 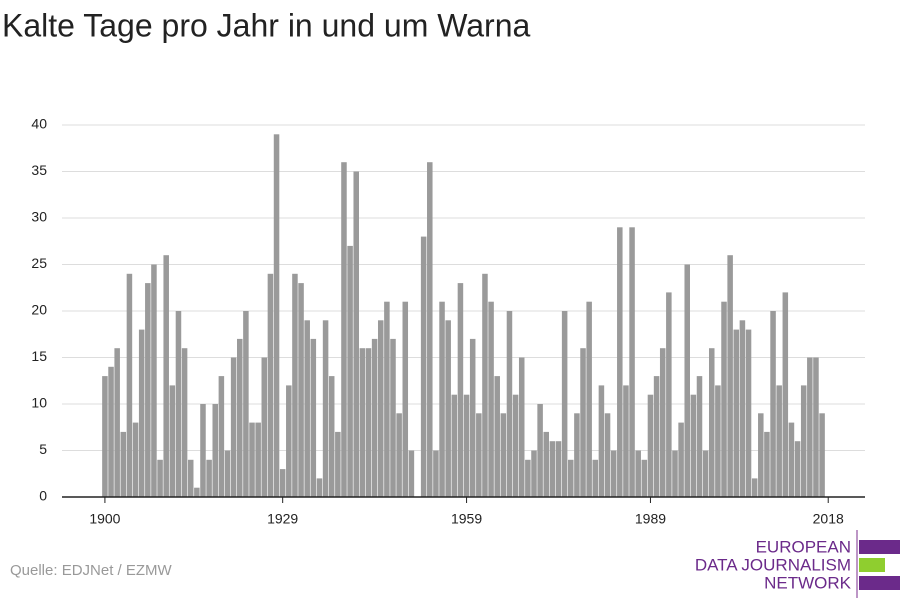 I want to click on logo-text: DATA JOURNALISM, so click(x=773, y=564).